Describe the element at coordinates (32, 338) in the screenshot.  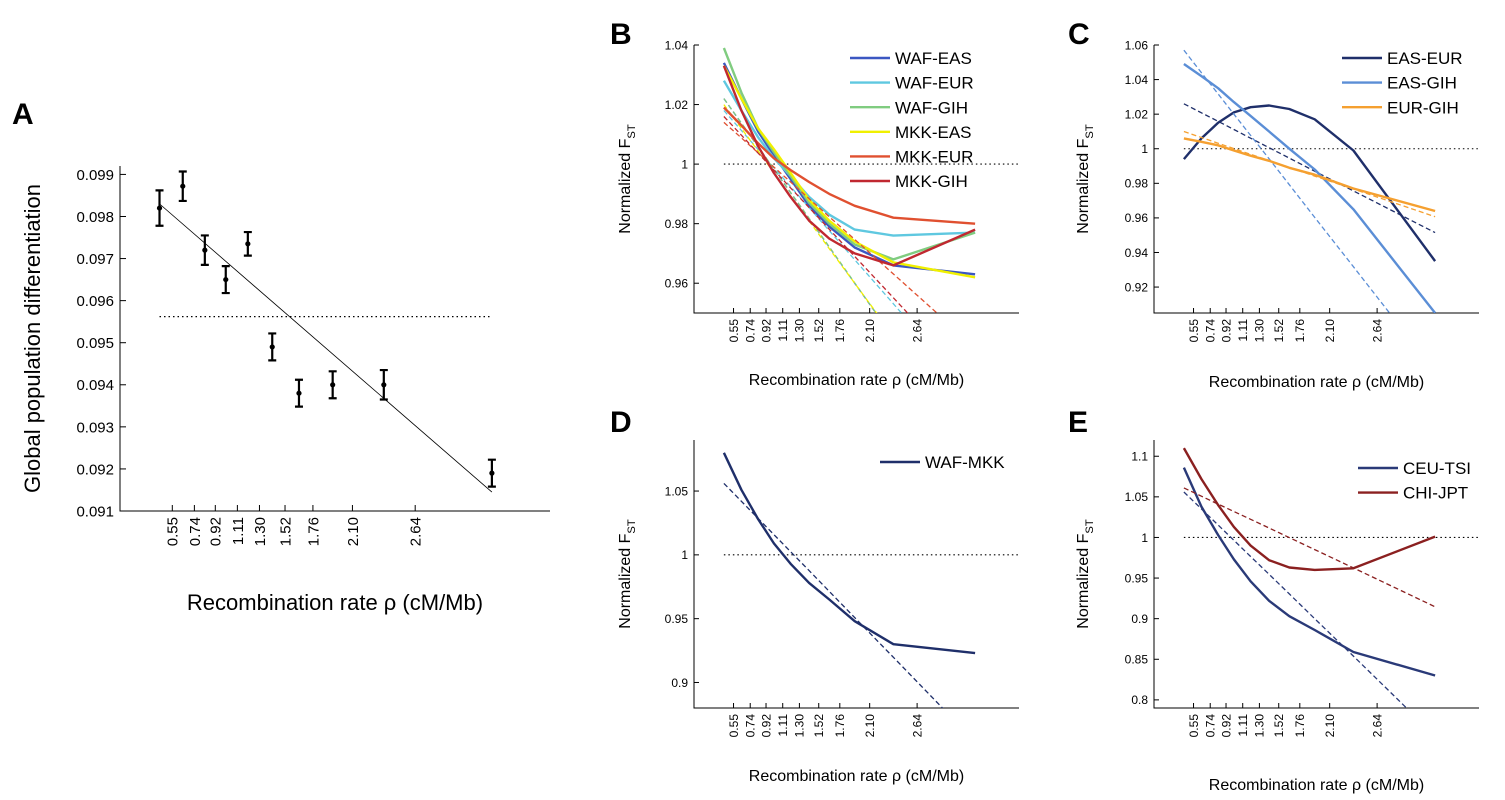
I see `y-axis-label-a: Global population differentiation` at that location.